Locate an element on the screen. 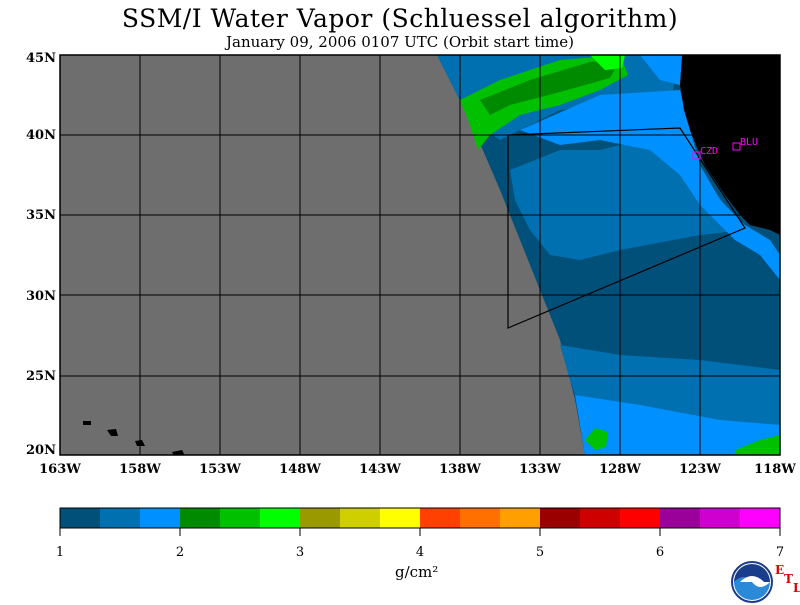 This screenshot has width=800, height=605. etl-logo-l: L is located at coordinates (796, 588).